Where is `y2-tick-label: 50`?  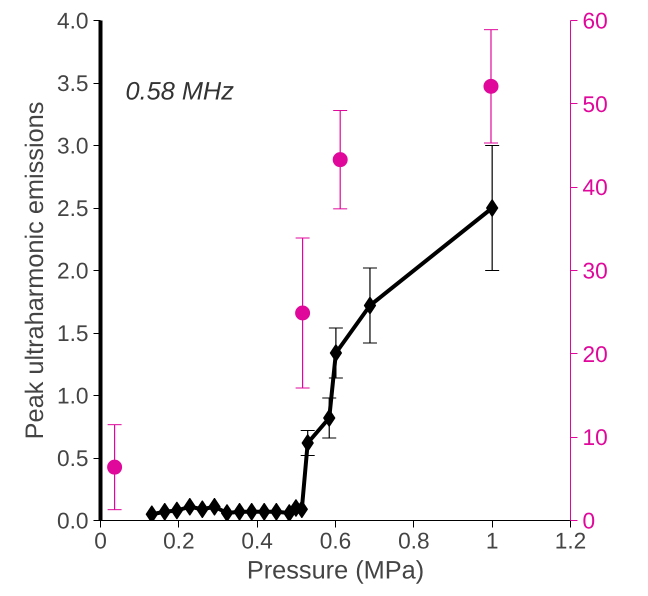
y2-tick-label: 50 is located at coordinates (595, 103).